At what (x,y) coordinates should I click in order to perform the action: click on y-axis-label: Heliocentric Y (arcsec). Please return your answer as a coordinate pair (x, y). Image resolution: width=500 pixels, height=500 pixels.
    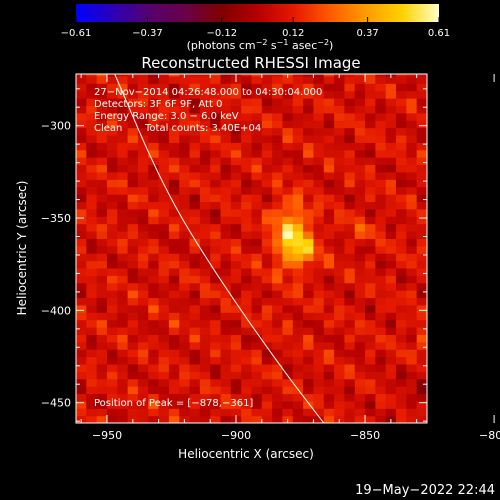
    Looking at the image, I should click on (22, 248).